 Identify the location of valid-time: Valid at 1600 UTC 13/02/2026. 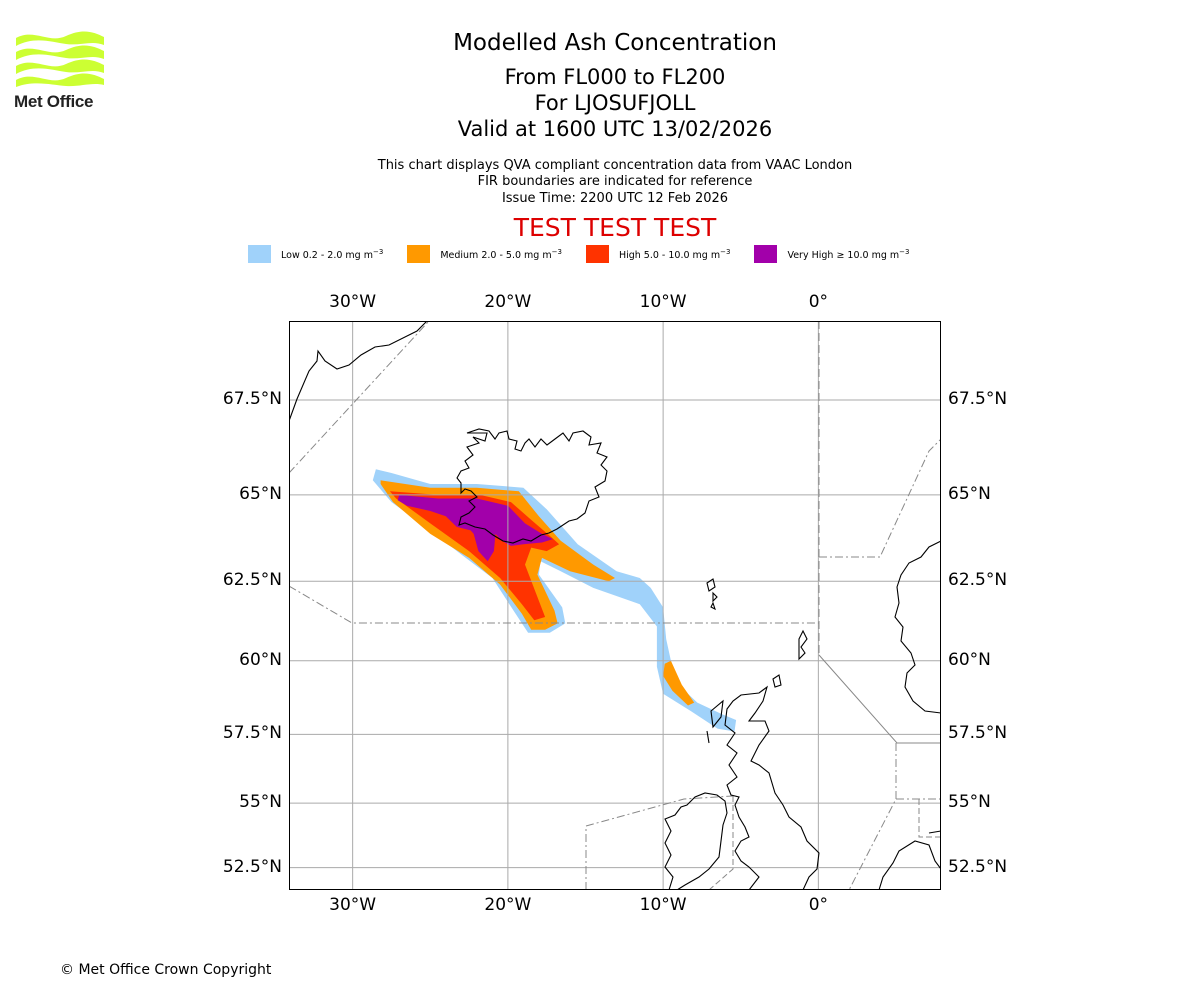
(615, 129).